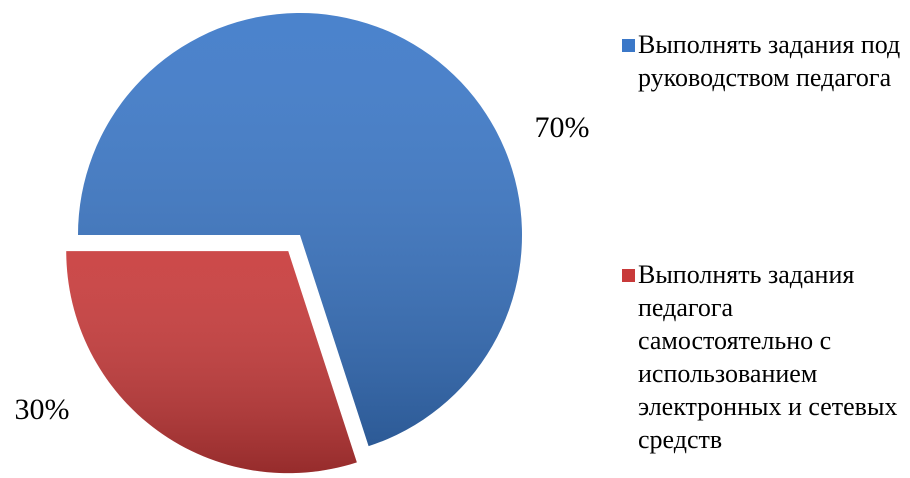 This screenshot has width=910, height=478. What do you see at coordinates (562, 127) in the screenshot?
I see `value-label: 70%` at bounding box center [562, 127].